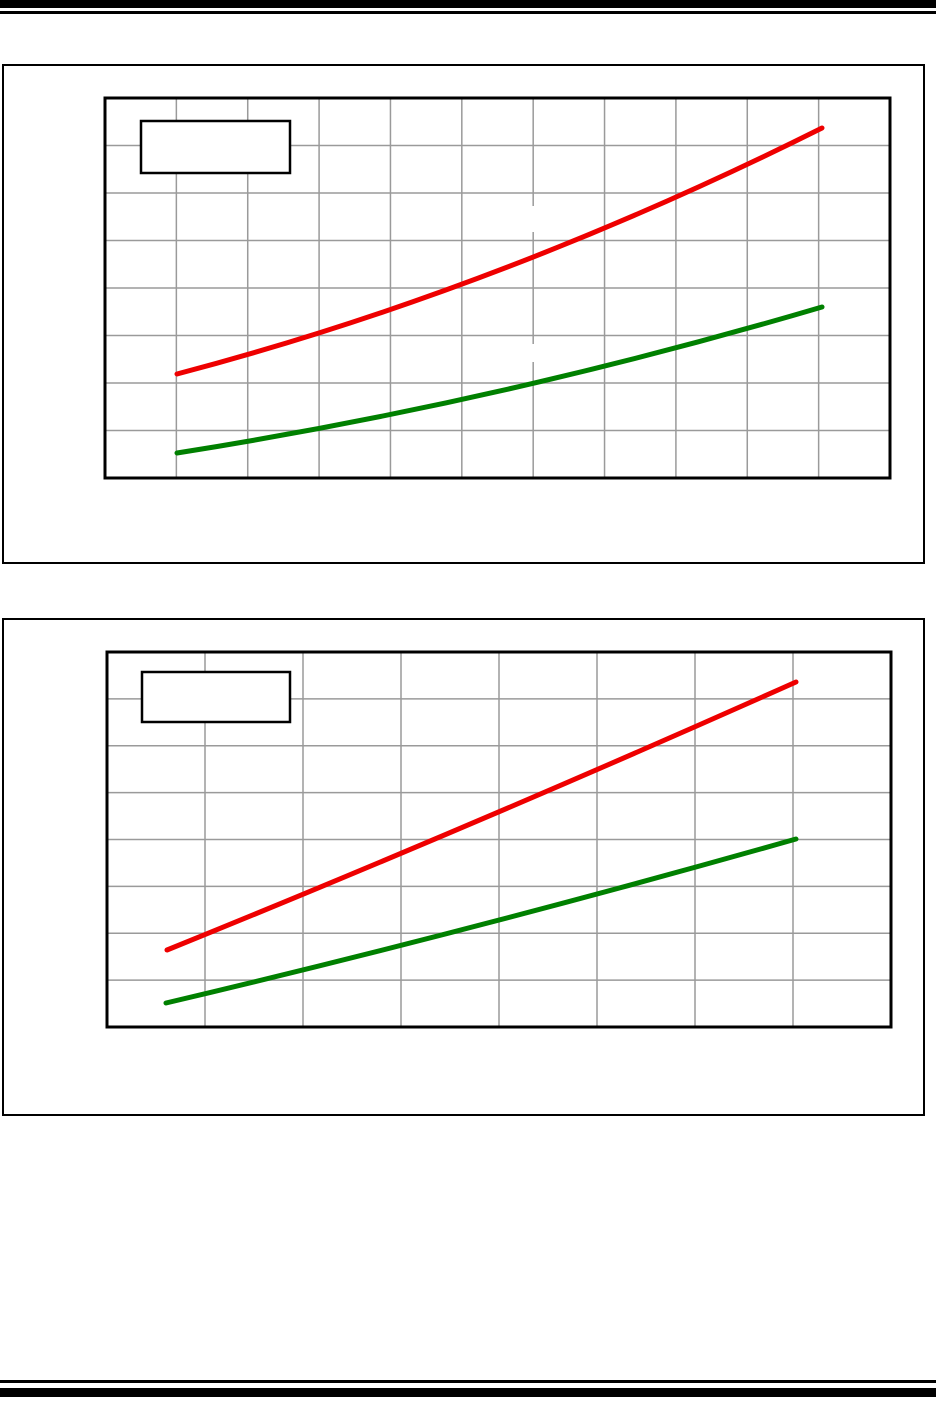 The width and height of the screenshot is (936, 1412). Describe the element at coordinates (468, 1392) in the screenshot. I see `footer-thick-rule` at that location.